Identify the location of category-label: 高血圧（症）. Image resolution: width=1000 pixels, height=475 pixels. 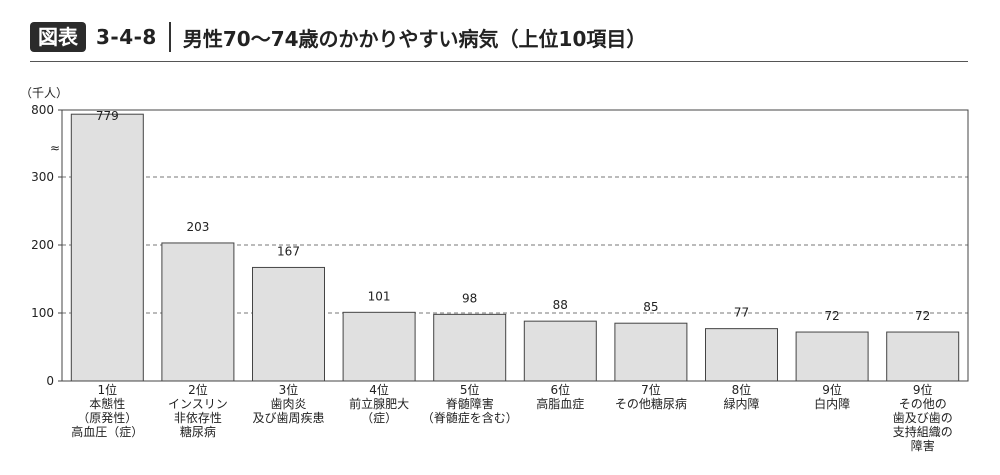
(107, 431).